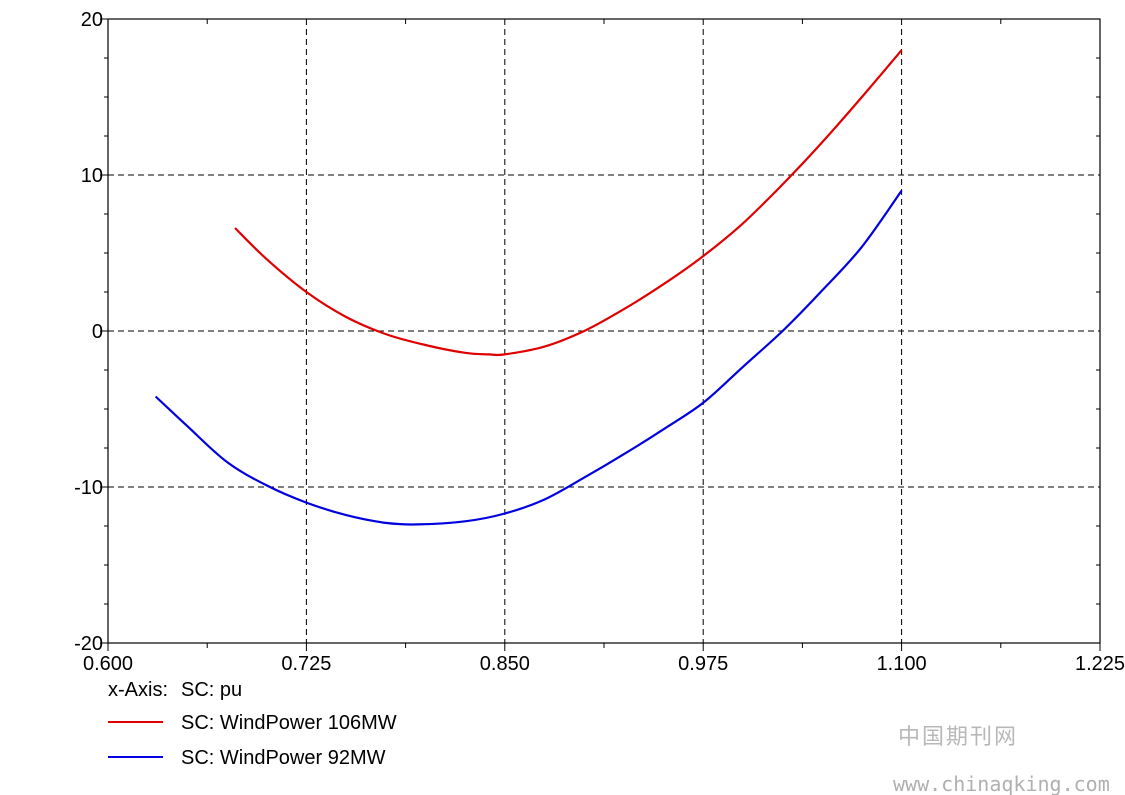 The image size is (1125, 795). What do you see at coordinates (108, 664) in the screenshot?
I see `x-tick-label: 0.600` at bounding box center [108, 664].